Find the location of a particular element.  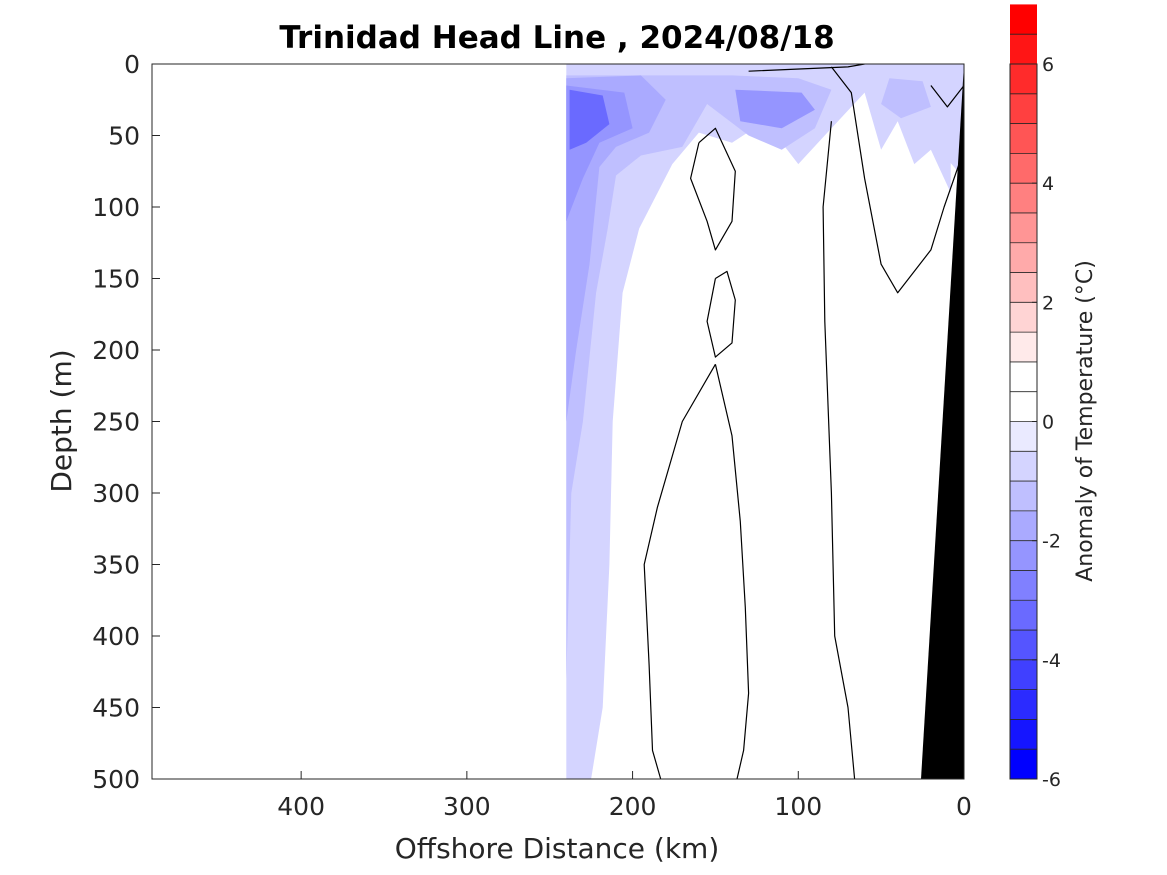

colorbar: 6 4 2 0 -2 -4 -6 Anomaly of Temperature (°C) is located at coordinates (1053, 397).